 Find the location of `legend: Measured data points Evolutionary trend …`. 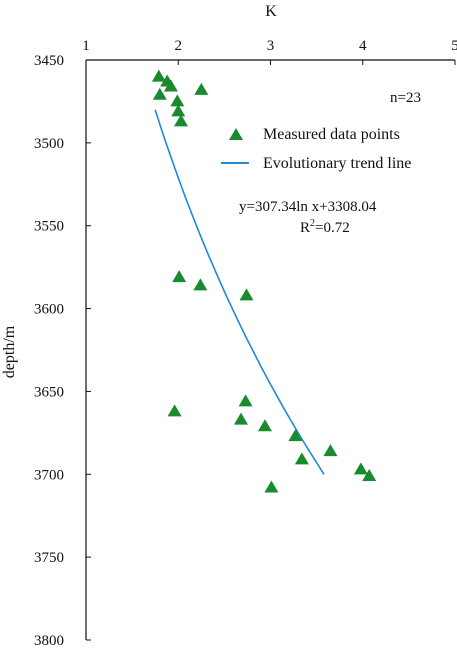

legend: Measured data points Evolutionary trend … is located at coordinates (316, 149).